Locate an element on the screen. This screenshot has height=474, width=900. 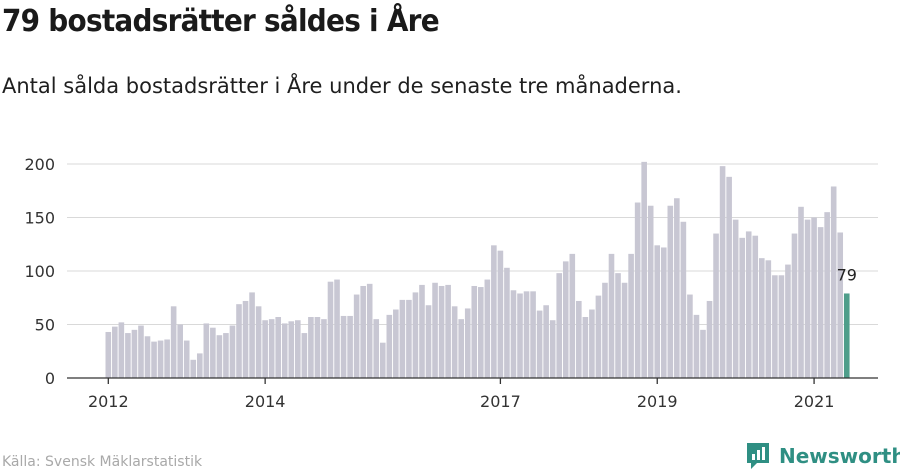
y-tick-label: 0 is located at coordinates (50, 378).